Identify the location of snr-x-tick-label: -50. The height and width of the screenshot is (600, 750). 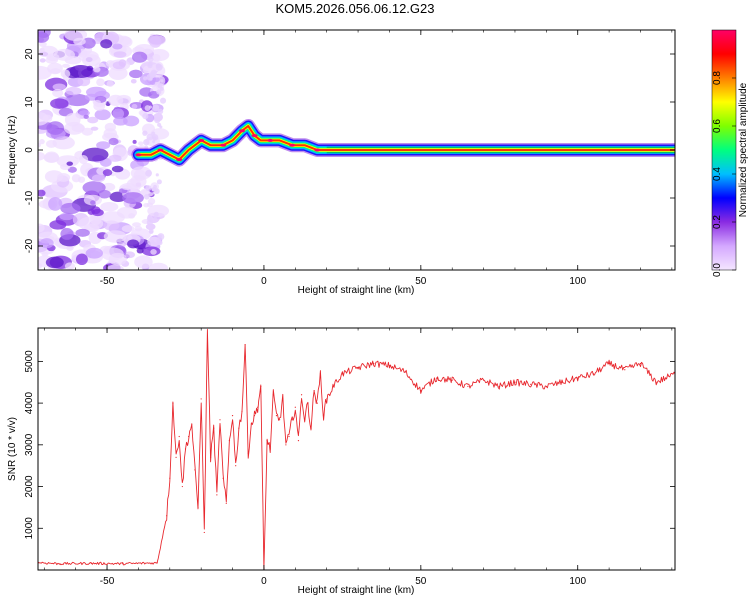
(107, 581).